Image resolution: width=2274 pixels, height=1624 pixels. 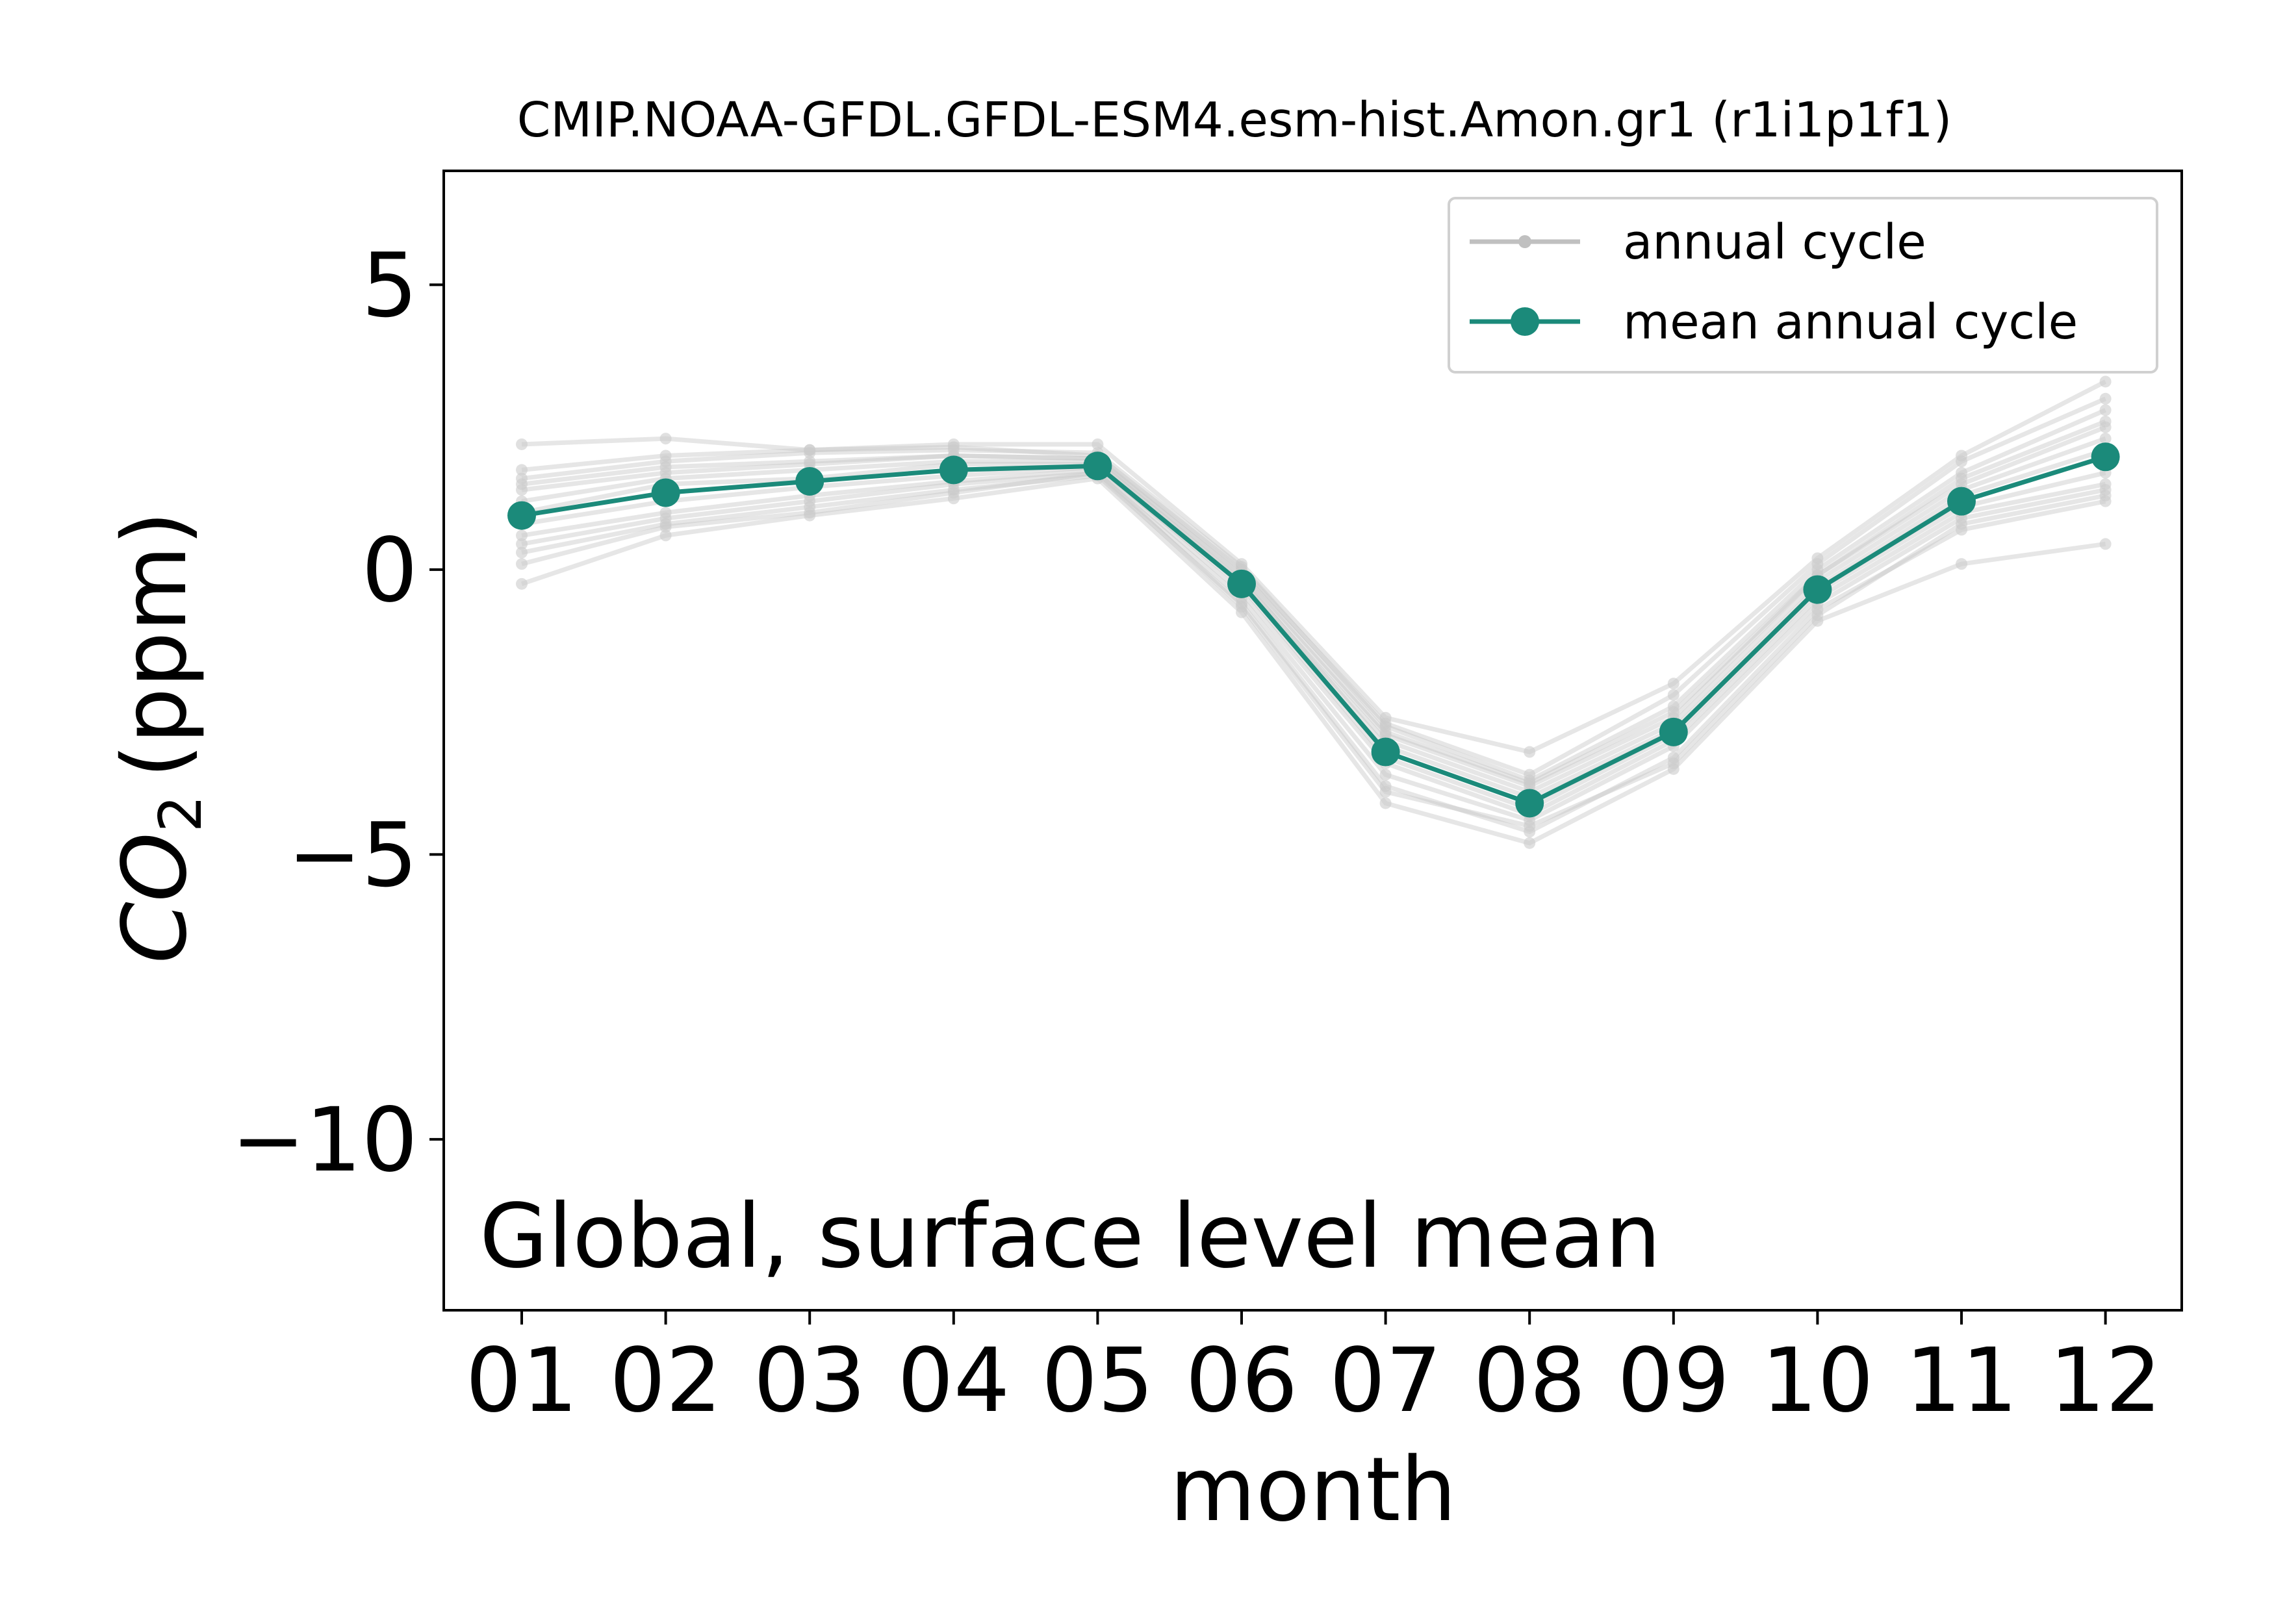 I want to click on y-tick-label: −5, so click(x=353, y=855).